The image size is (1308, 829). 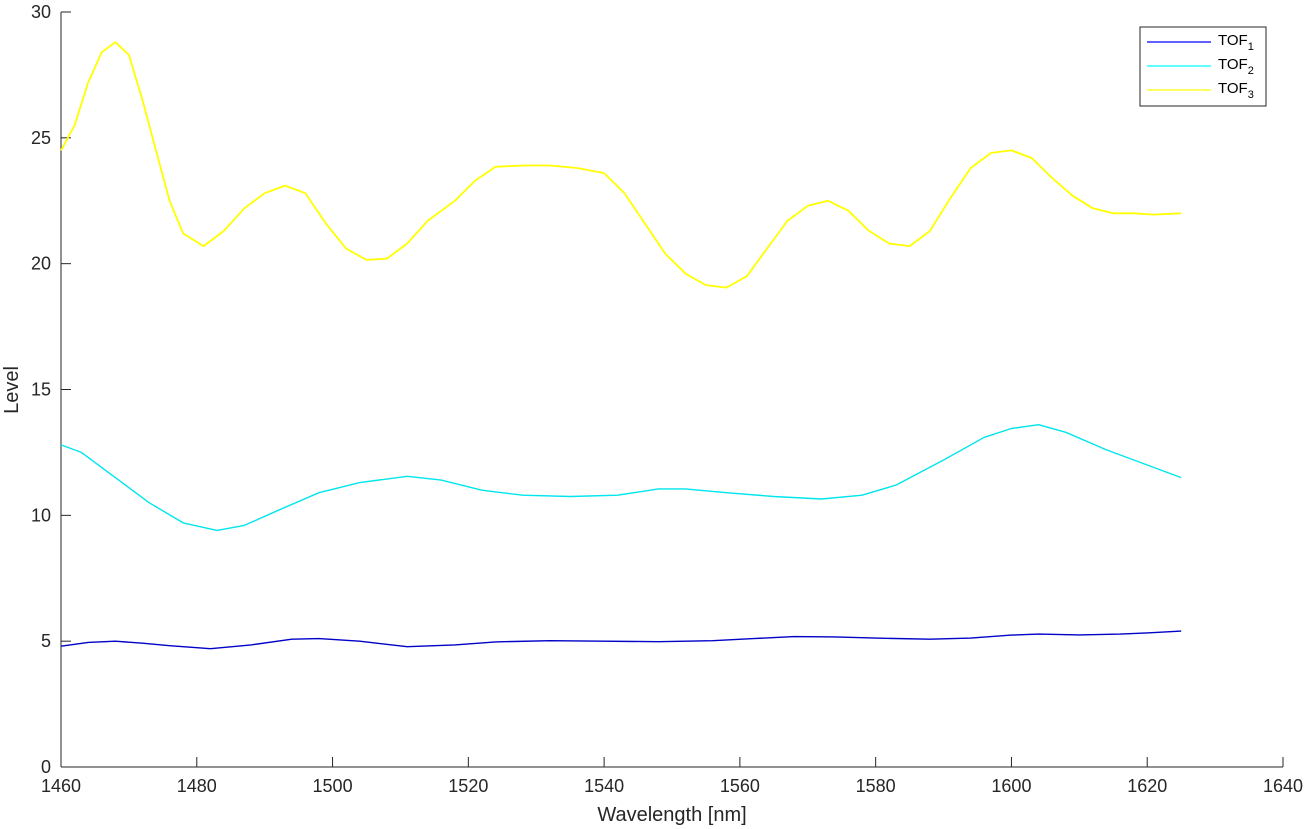 What do you see at coordinates (333, 786) in the screenshot?
I see `x-tick-label: 1500` at bounding box center [333, 786].